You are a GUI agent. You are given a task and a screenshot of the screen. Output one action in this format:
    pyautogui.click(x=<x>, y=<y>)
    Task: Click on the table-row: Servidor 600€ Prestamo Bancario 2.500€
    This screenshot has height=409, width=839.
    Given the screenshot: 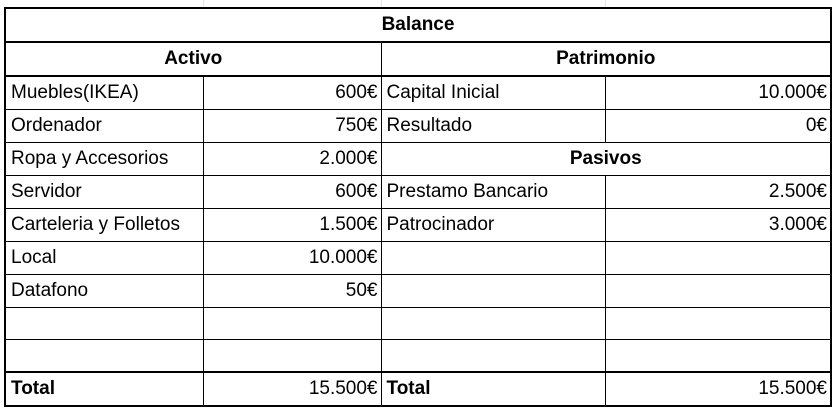 What is the action you would take?
    pyautogui.click(x=418, y=192)
    